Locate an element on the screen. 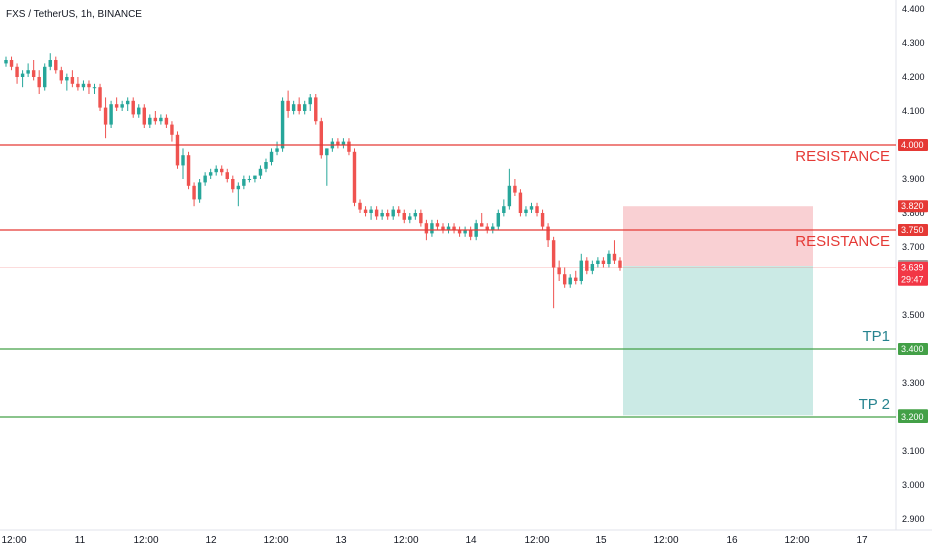 The image size is (932, 550). take-profit-label: TP1 is located at coordinates (876, 336).